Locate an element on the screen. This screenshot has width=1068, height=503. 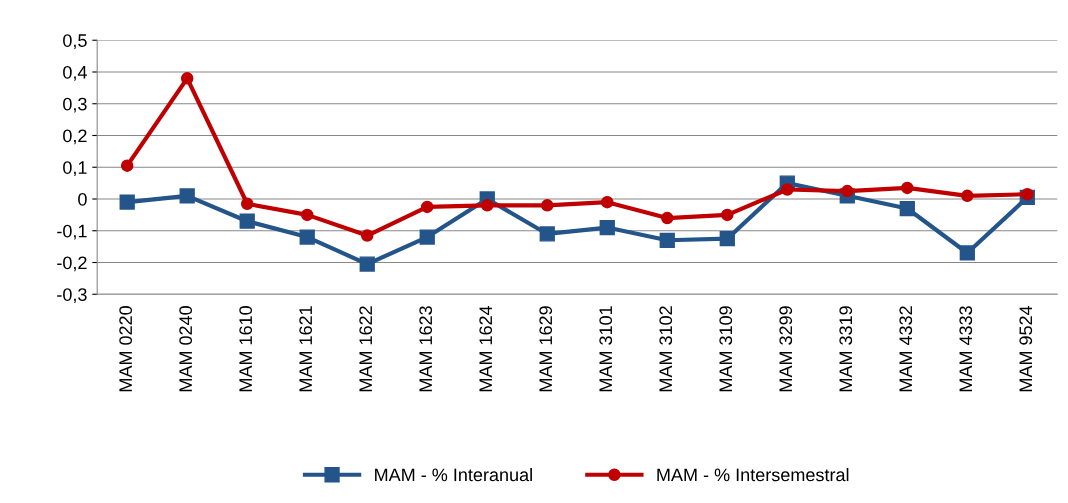
x-tick-label: MAM 9524 is located at coordinates (1026, 348).